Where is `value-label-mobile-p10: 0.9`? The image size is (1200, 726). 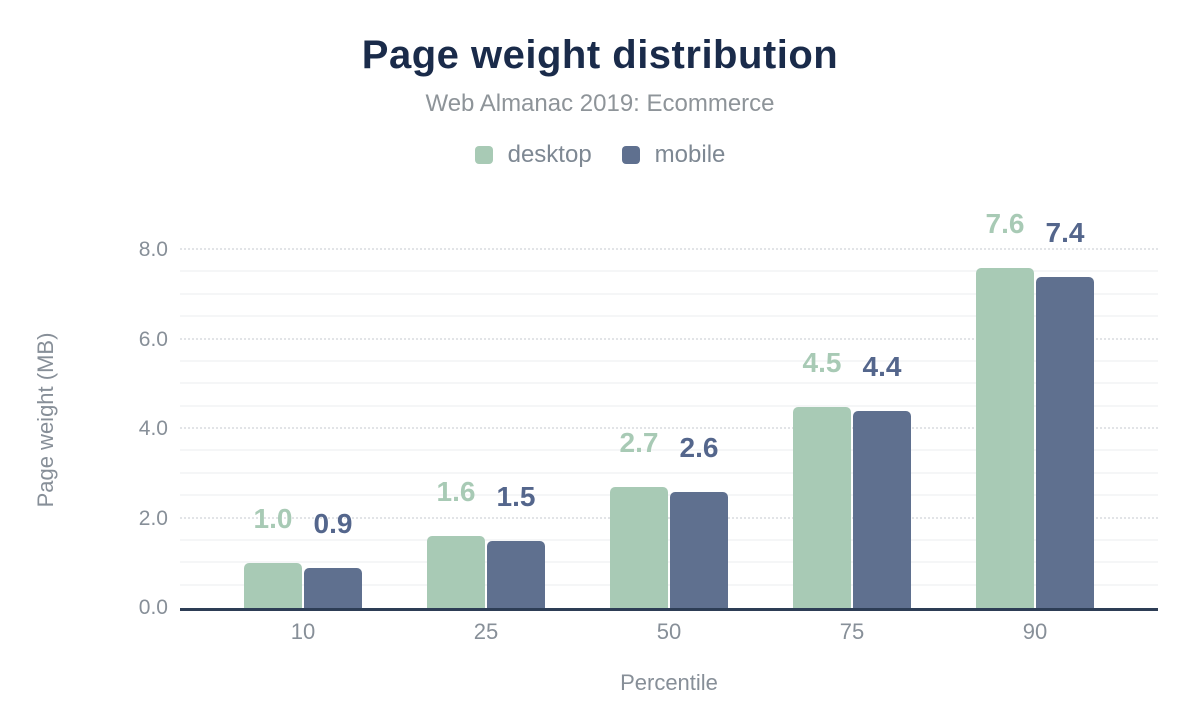 value-label-mobile-p10: 0.9 is located at coordinates (333, 523).